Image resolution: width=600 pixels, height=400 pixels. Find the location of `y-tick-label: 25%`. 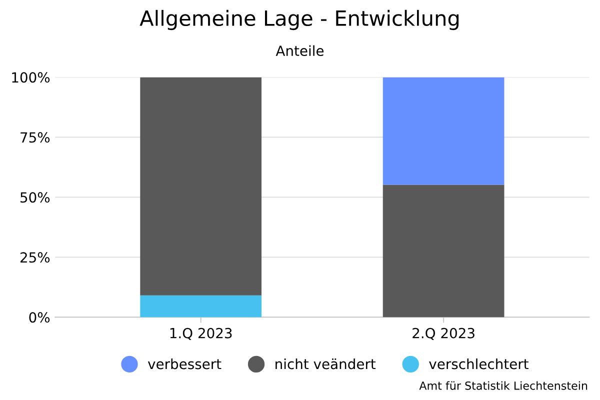

y-tick-label: 25% is located at coordinates (35, 257).